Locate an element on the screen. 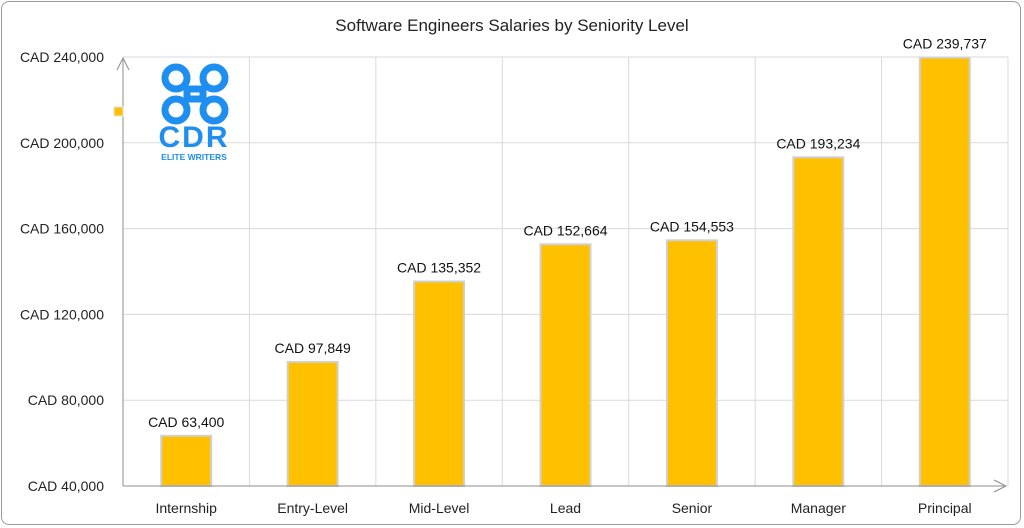  data-label-entry-level: CAD 97,849 is located at coordinates (313, 348).